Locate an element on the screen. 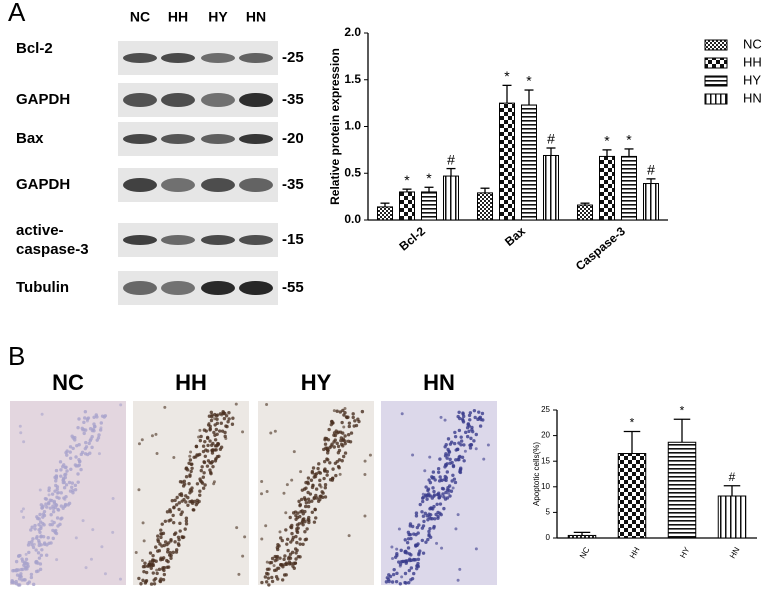 The height and width of the screenshot is (600, 775). y-axis-label: Apoptotic cells(%) is located at coordinates (536, 474).